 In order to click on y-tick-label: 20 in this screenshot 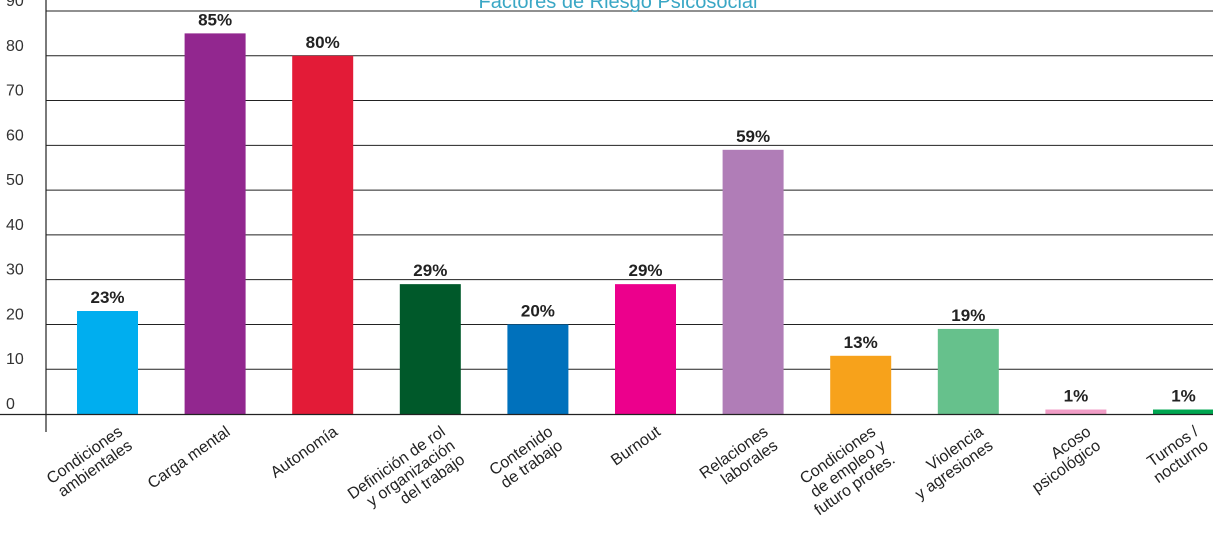, I will do `click(15, 314)`.